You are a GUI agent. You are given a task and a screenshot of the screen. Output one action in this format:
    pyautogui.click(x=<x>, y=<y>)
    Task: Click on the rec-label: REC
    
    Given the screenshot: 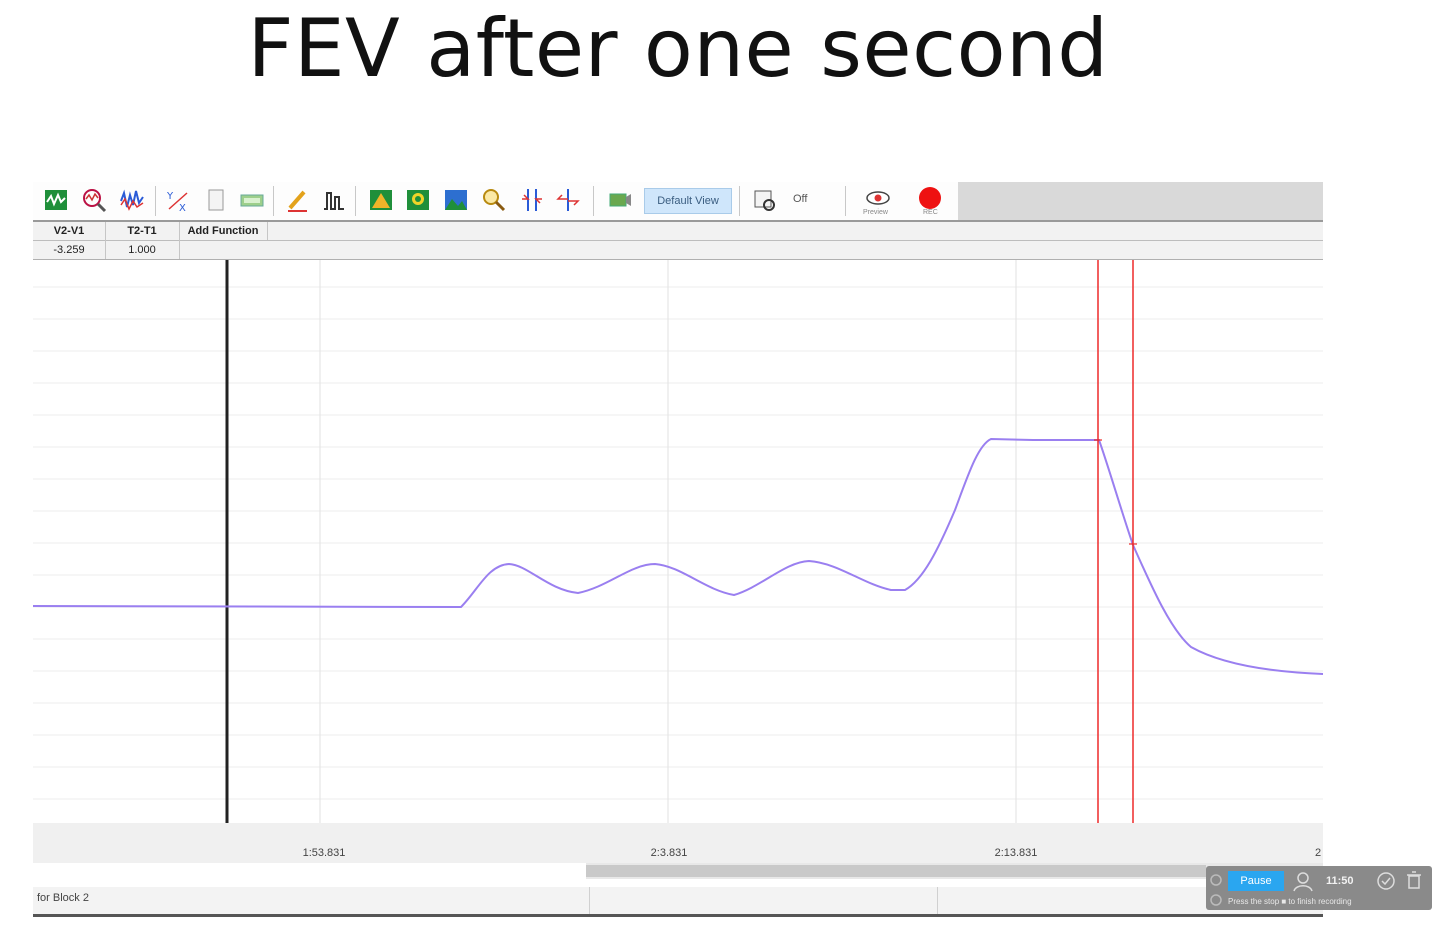 What is the action you would take?
    pyautogui.click(x=930, y=212)
    